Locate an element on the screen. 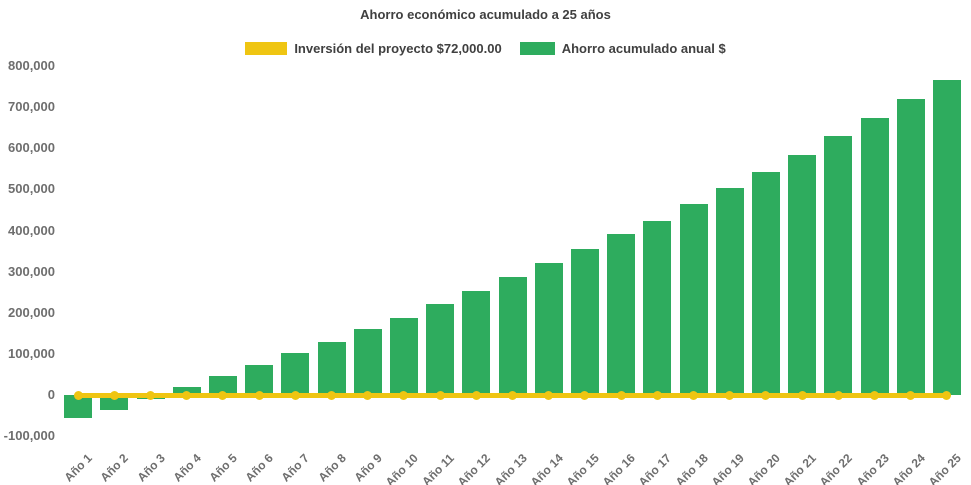 The height and width of the screenshot is (485, 971). bar-año-18 is located at coordinates (694, 299).